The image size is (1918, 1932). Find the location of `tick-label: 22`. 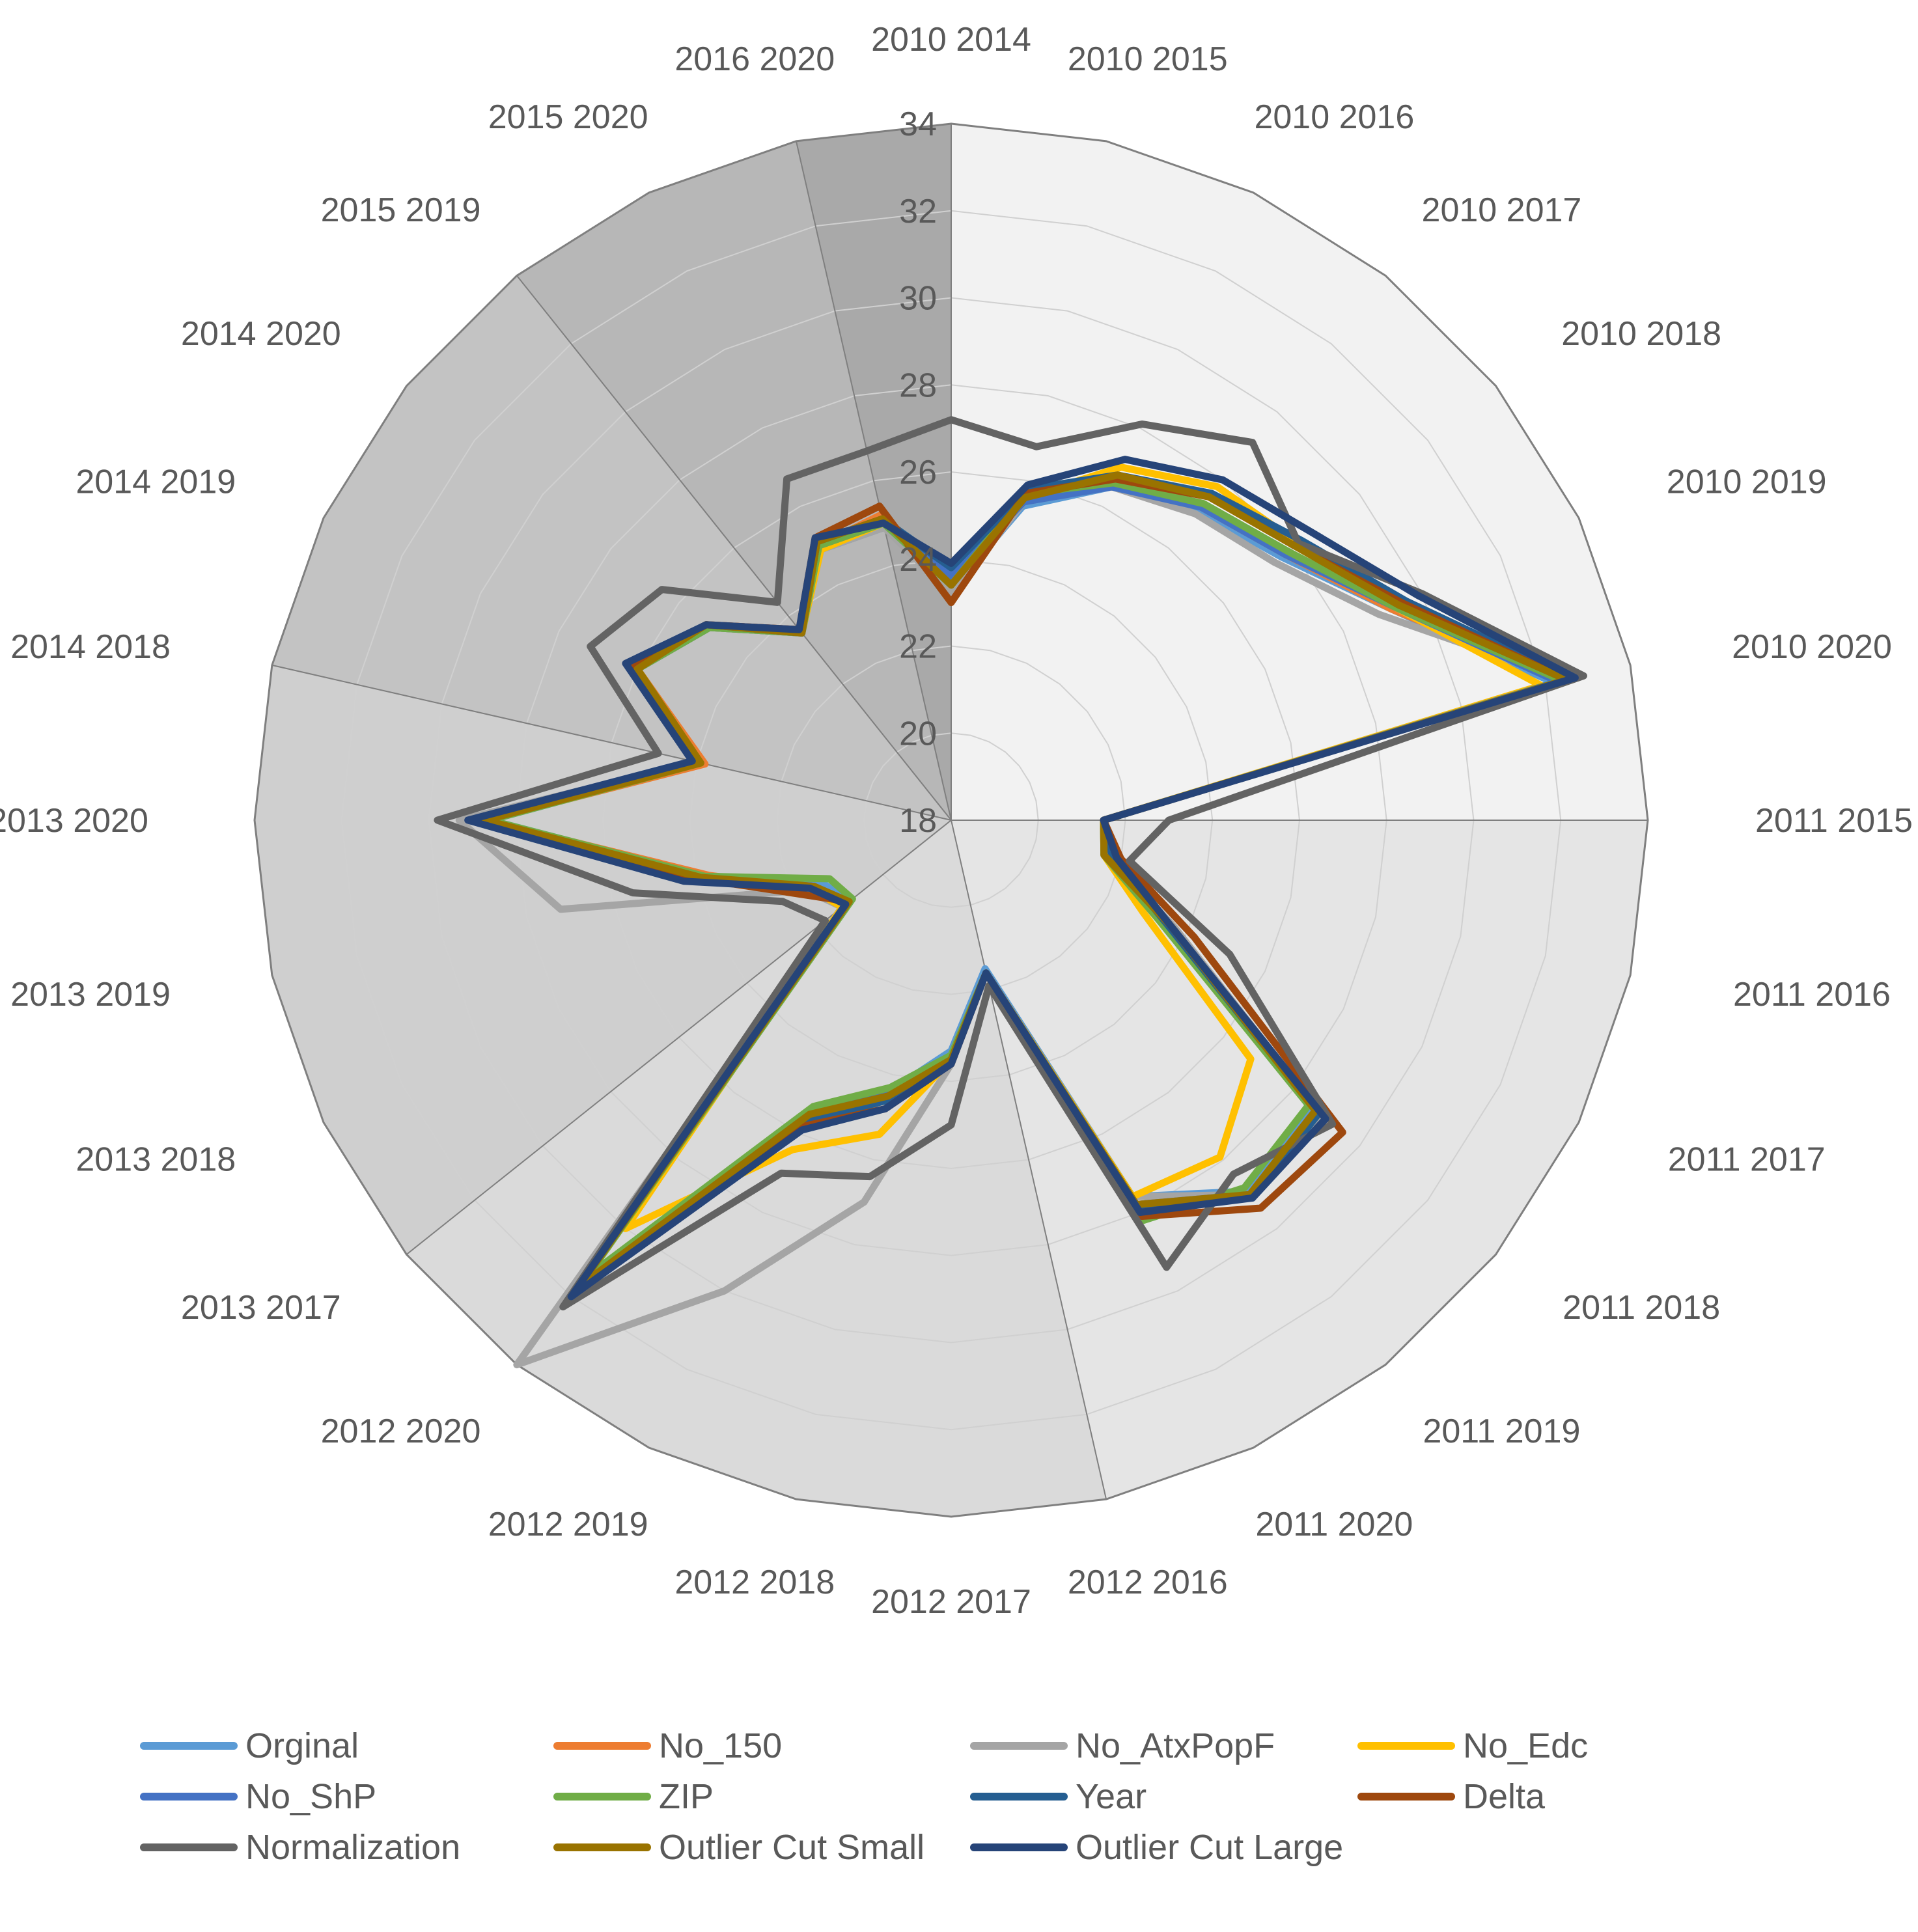

tick-label: 22 is located at coordinates (918, 647).